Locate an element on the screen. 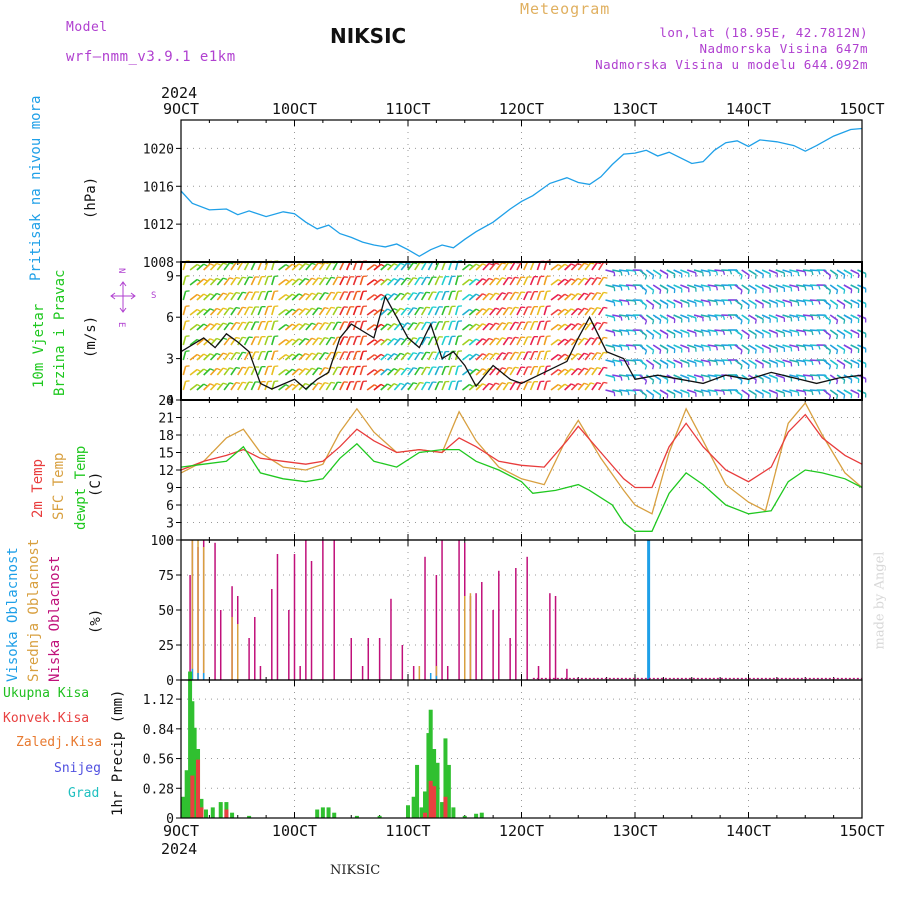 This screenshot has height=900, width=900. cloud-bar-srednja is located at coordinates (436, 673).